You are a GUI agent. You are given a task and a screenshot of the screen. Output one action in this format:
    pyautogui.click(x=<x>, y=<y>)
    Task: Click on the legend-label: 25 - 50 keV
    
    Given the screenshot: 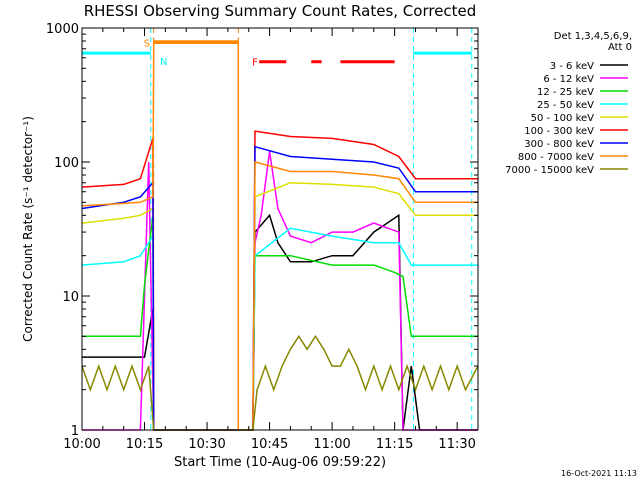 What is the action you would take?
    pyautogui.click(x=565, y=105)
    